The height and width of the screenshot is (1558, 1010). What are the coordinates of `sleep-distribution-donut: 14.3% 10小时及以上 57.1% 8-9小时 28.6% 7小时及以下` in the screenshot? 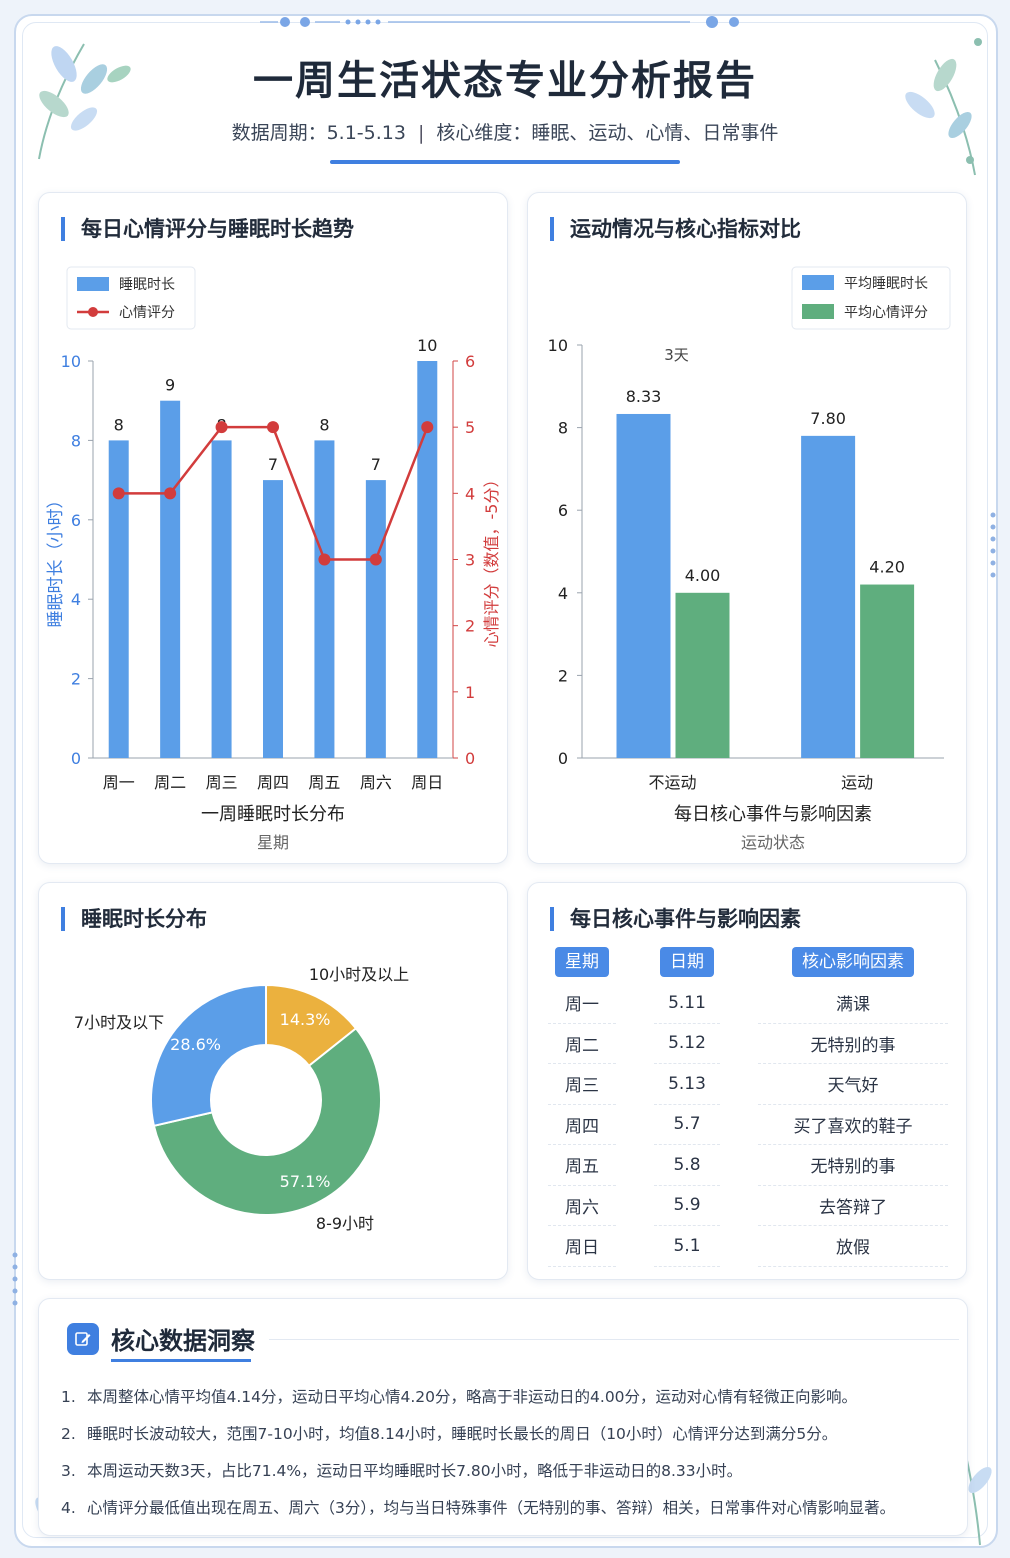 It's located at (241, 1099).